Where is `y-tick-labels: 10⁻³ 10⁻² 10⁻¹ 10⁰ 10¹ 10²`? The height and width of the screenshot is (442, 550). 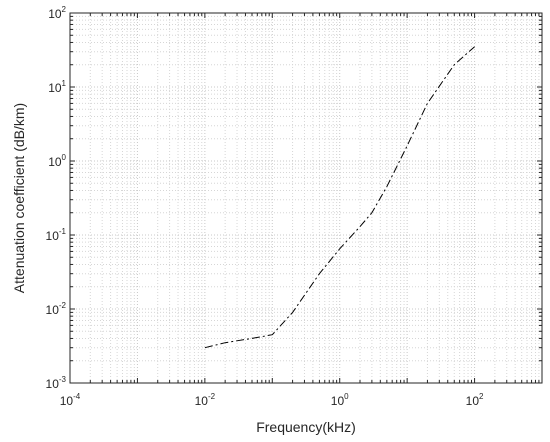 y-tick-labels: 10⁻³ 10⁻² 10⁻¹ 10⁰ 10¹ 10² is located at coordinates (56, 198).